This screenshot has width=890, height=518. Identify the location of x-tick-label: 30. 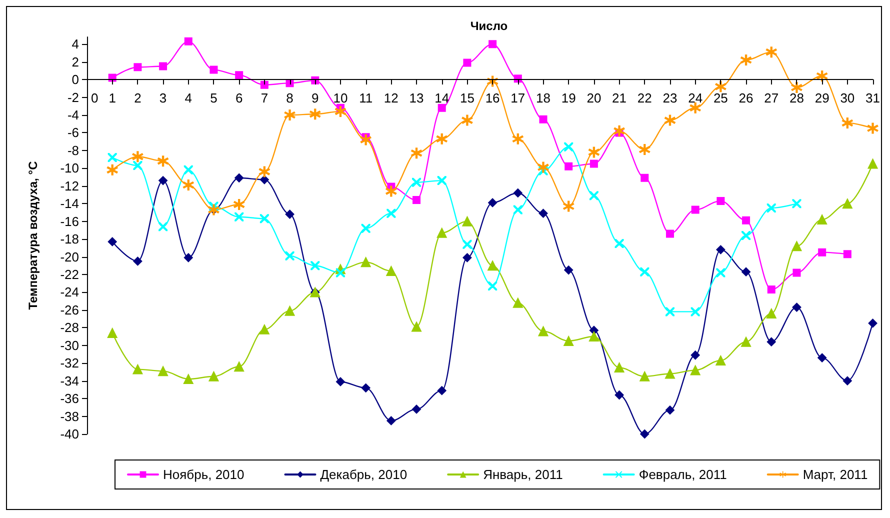
(847, 98).